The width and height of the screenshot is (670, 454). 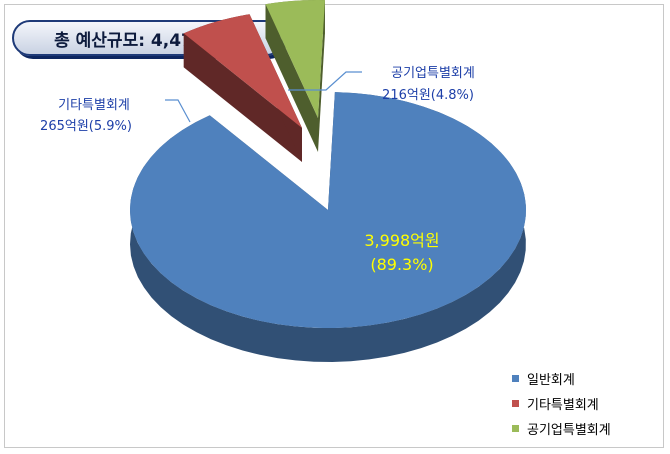 I want to click on callout-value-public-enterprise: 216억원(4.8%), so click(x=428, y=95).